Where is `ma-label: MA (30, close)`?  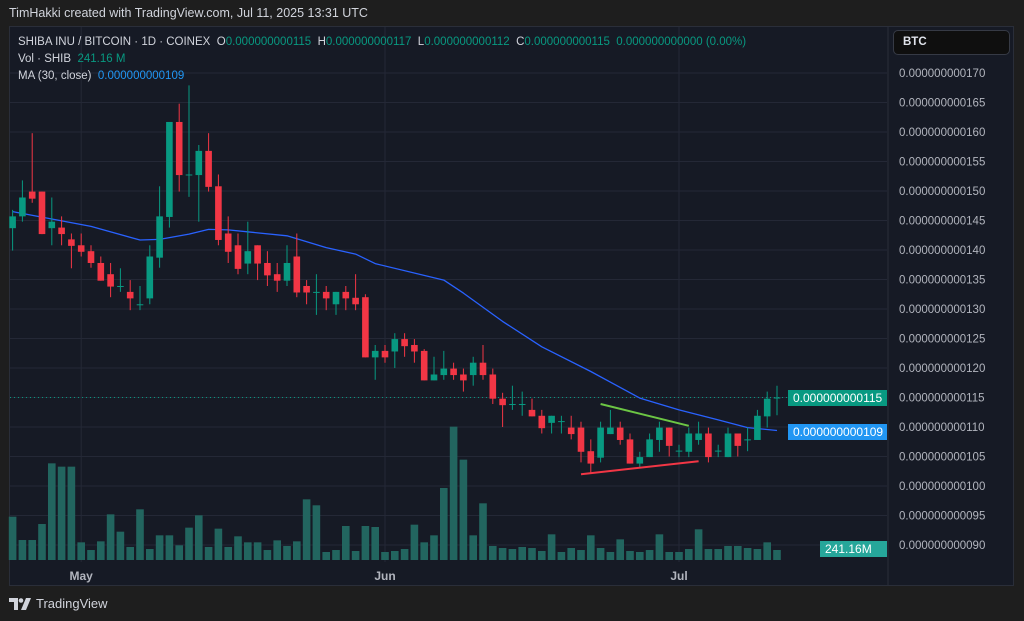 ma-label: MA (30, close) is located at coordinates (55, 76).